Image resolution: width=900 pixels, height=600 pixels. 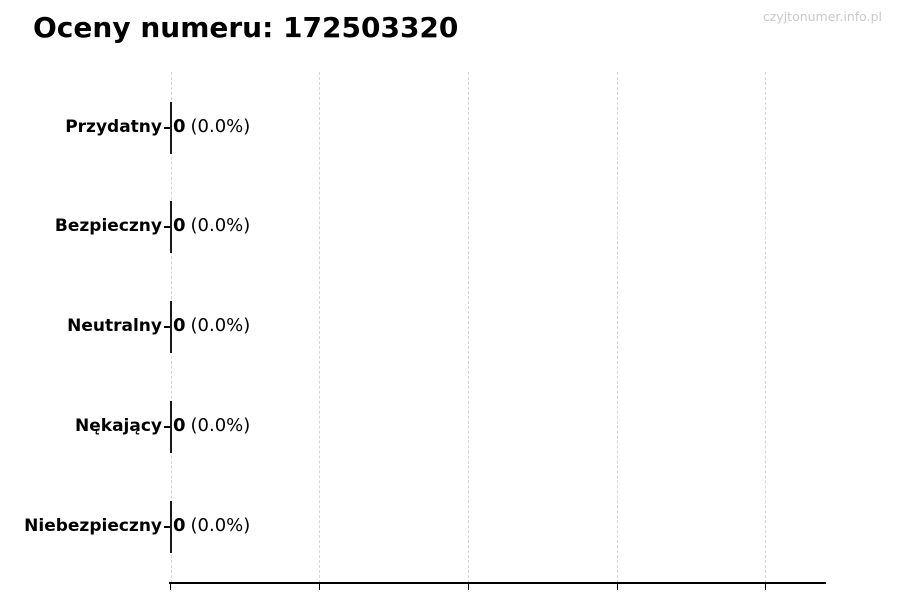 What do you see at coordinates (167, 427) in the screenshot?
I see `y-axis-tick-nekajacy` at bounding box center [167, 427].